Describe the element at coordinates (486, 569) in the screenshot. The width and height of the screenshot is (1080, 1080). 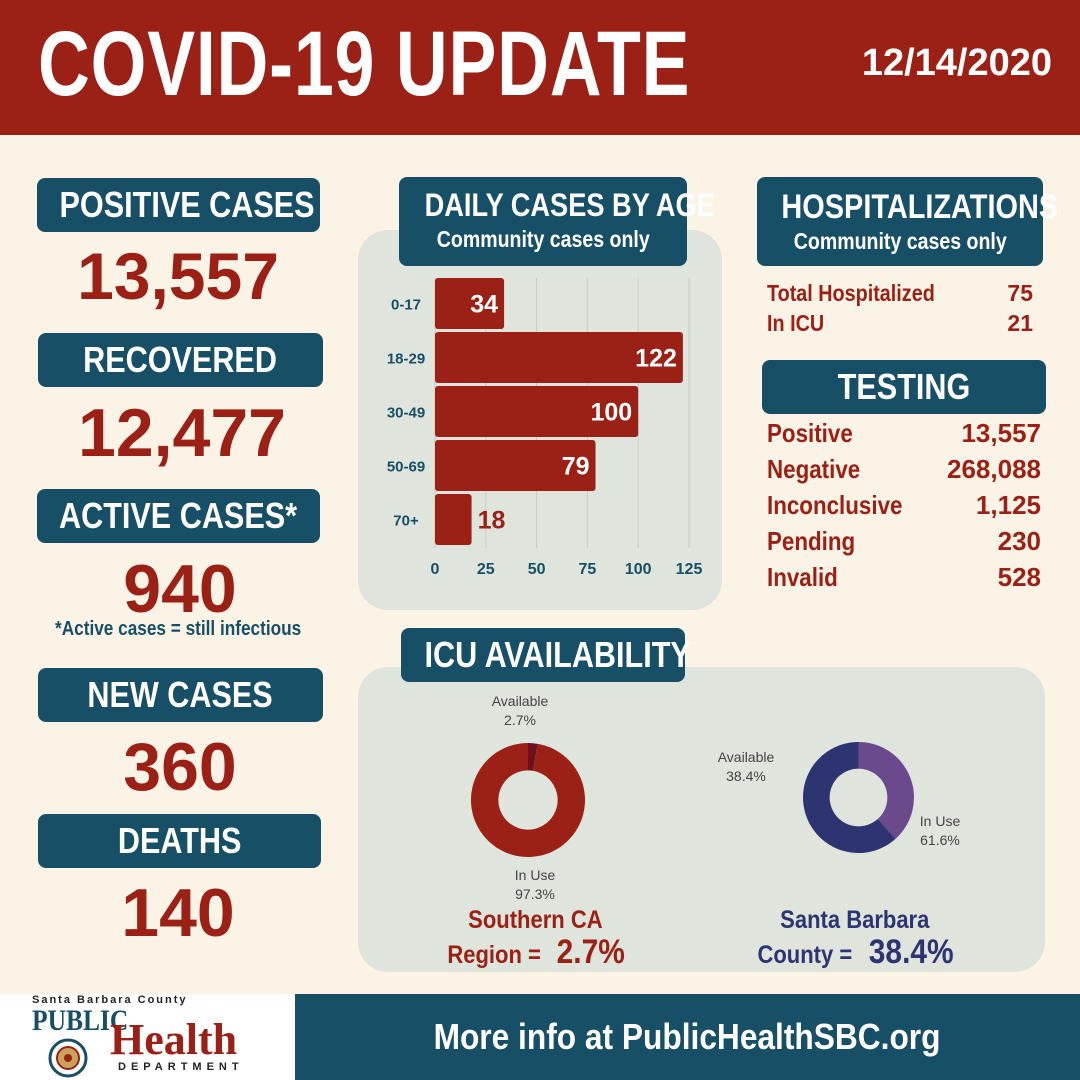
I see `x-tick-label: 25` at that location.